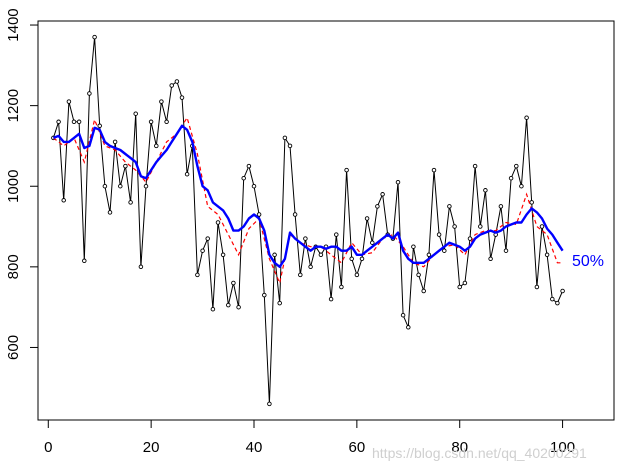 The width and height of the screenshot is (624, 470). What do you see at coordinates (13, 186) in the screenshot?
I see `y-tick-label: 1000` at bounding box center [13, 186].